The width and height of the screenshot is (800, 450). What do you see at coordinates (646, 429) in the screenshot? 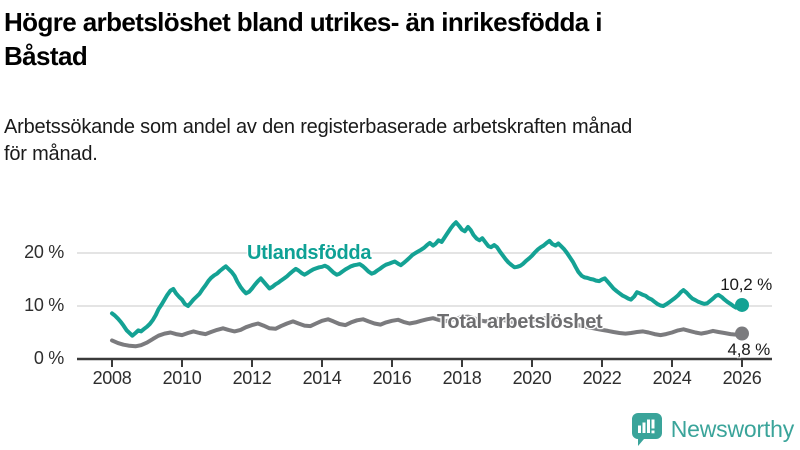
I see `newsworthy-logo-icon` at bounding box center [646, 429].